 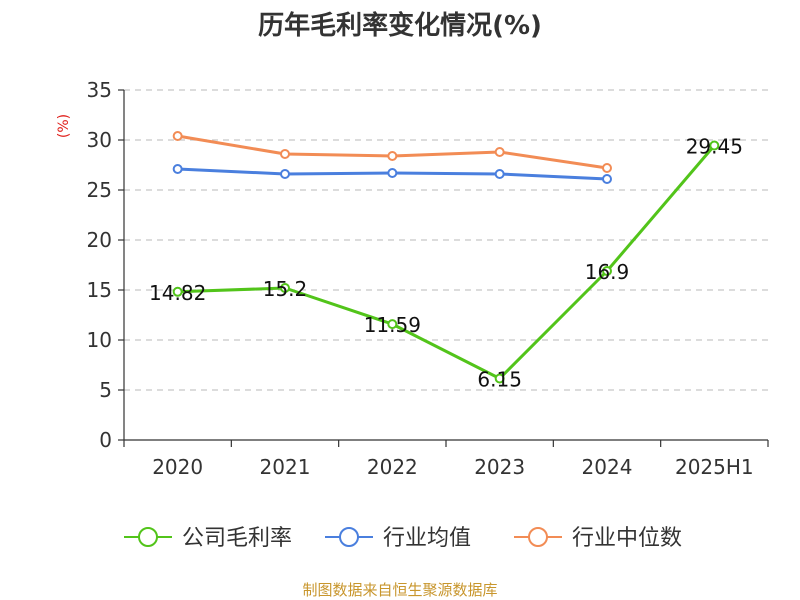 I want to click on y-tick-label: 15, so click(x=99, y=290).